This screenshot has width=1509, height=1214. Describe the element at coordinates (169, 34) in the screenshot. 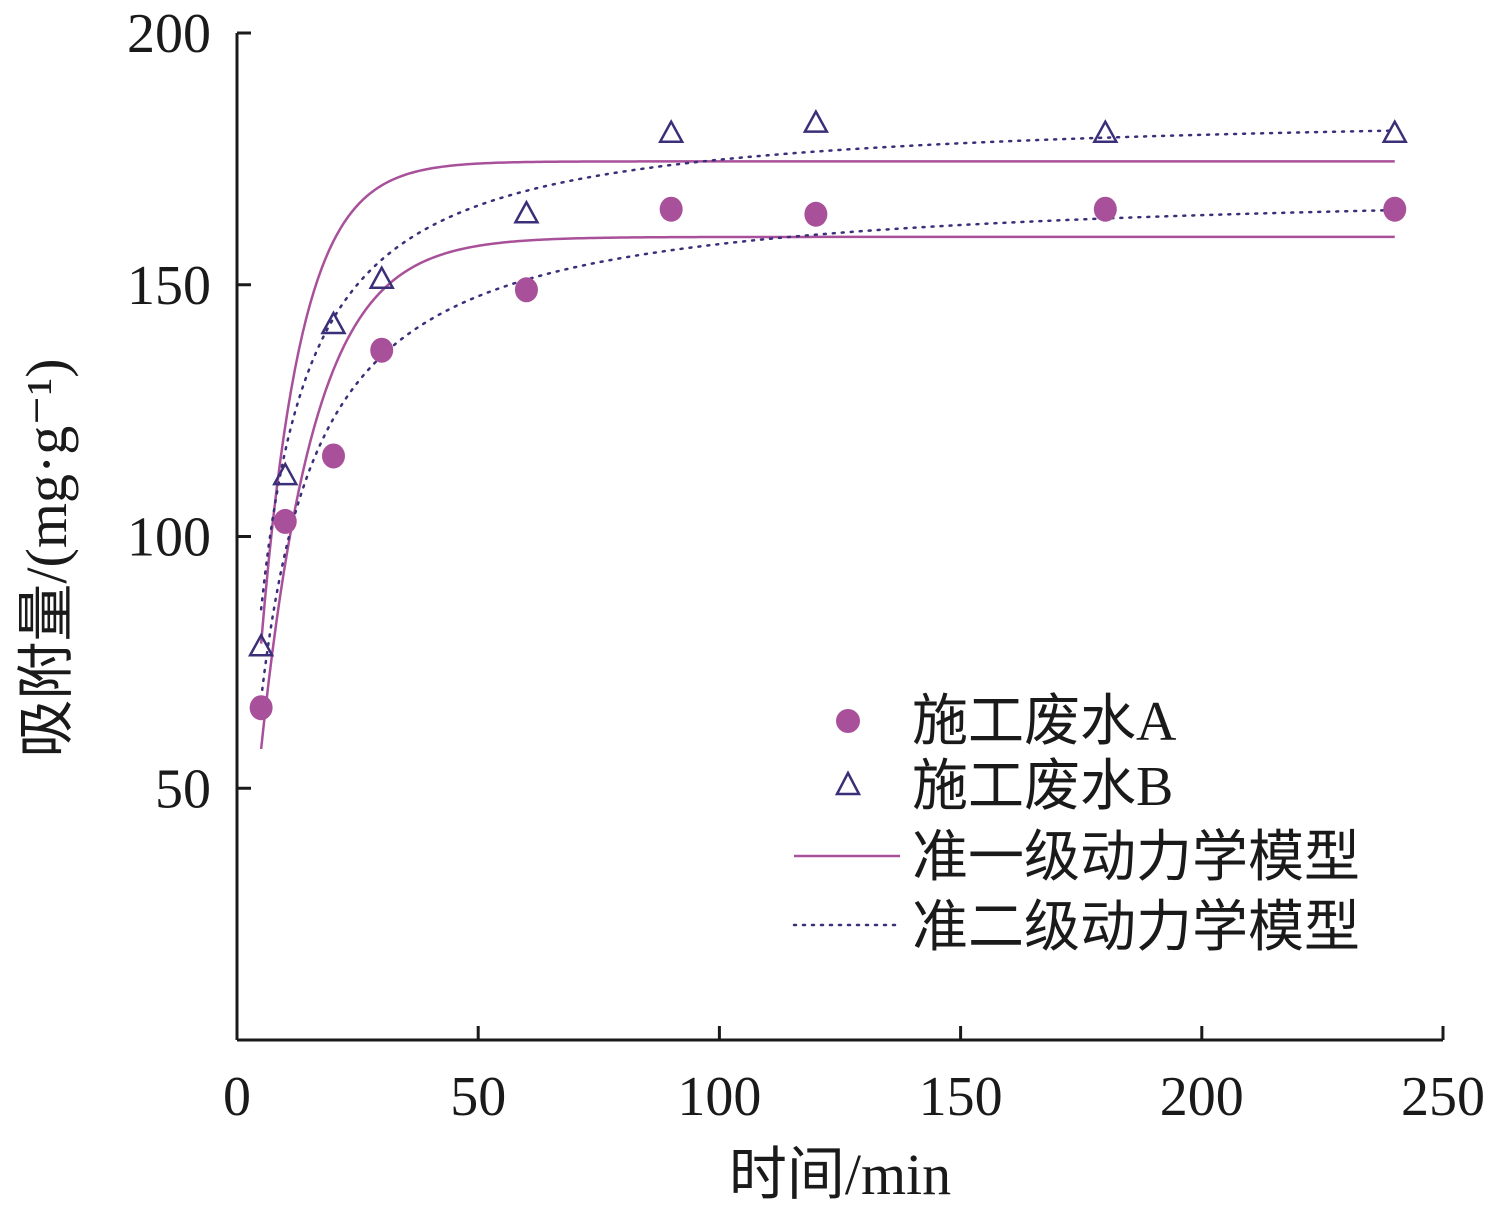

I see `y-tick-label: 200` at that location.